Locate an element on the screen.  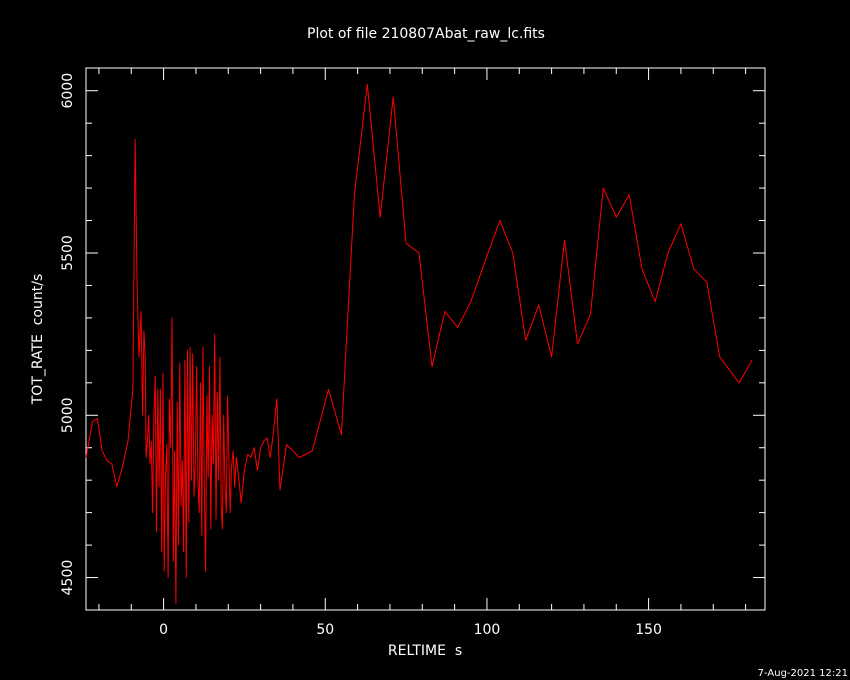
y-axis-title: TOT_RATE count/s is located at coordinates (38, 340).